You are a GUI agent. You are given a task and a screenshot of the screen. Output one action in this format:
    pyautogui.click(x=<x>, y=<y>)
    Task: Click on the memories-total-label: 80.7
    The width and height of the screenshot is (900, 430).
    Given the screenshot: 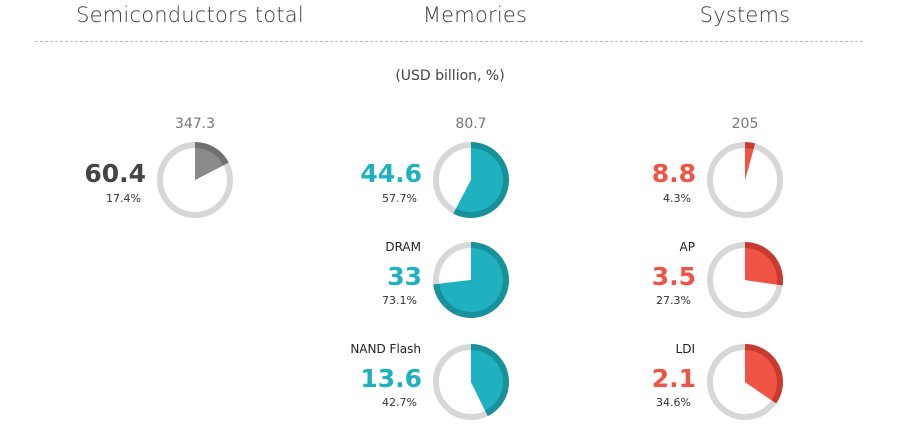 What is the action you would take?
    pyautogui.click(x=470, y=124)
    